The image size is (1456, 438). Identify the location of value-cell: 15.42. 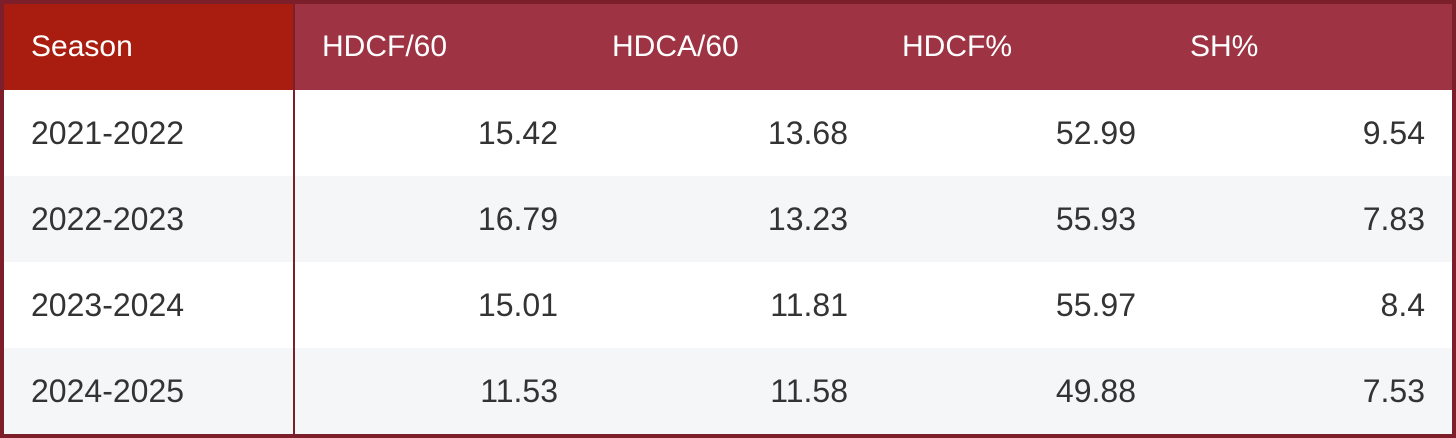
(517, 132).